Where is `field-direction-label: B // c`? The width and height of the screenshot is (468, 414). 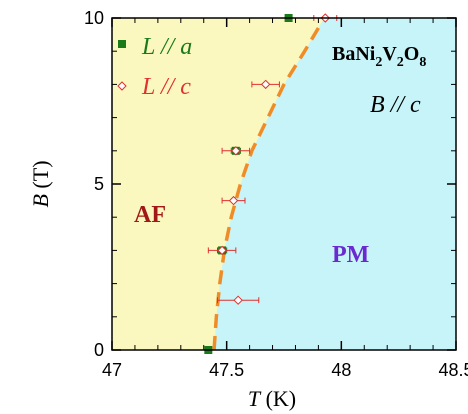
field-direction-label: B // c is located at coordinates (395, 105).